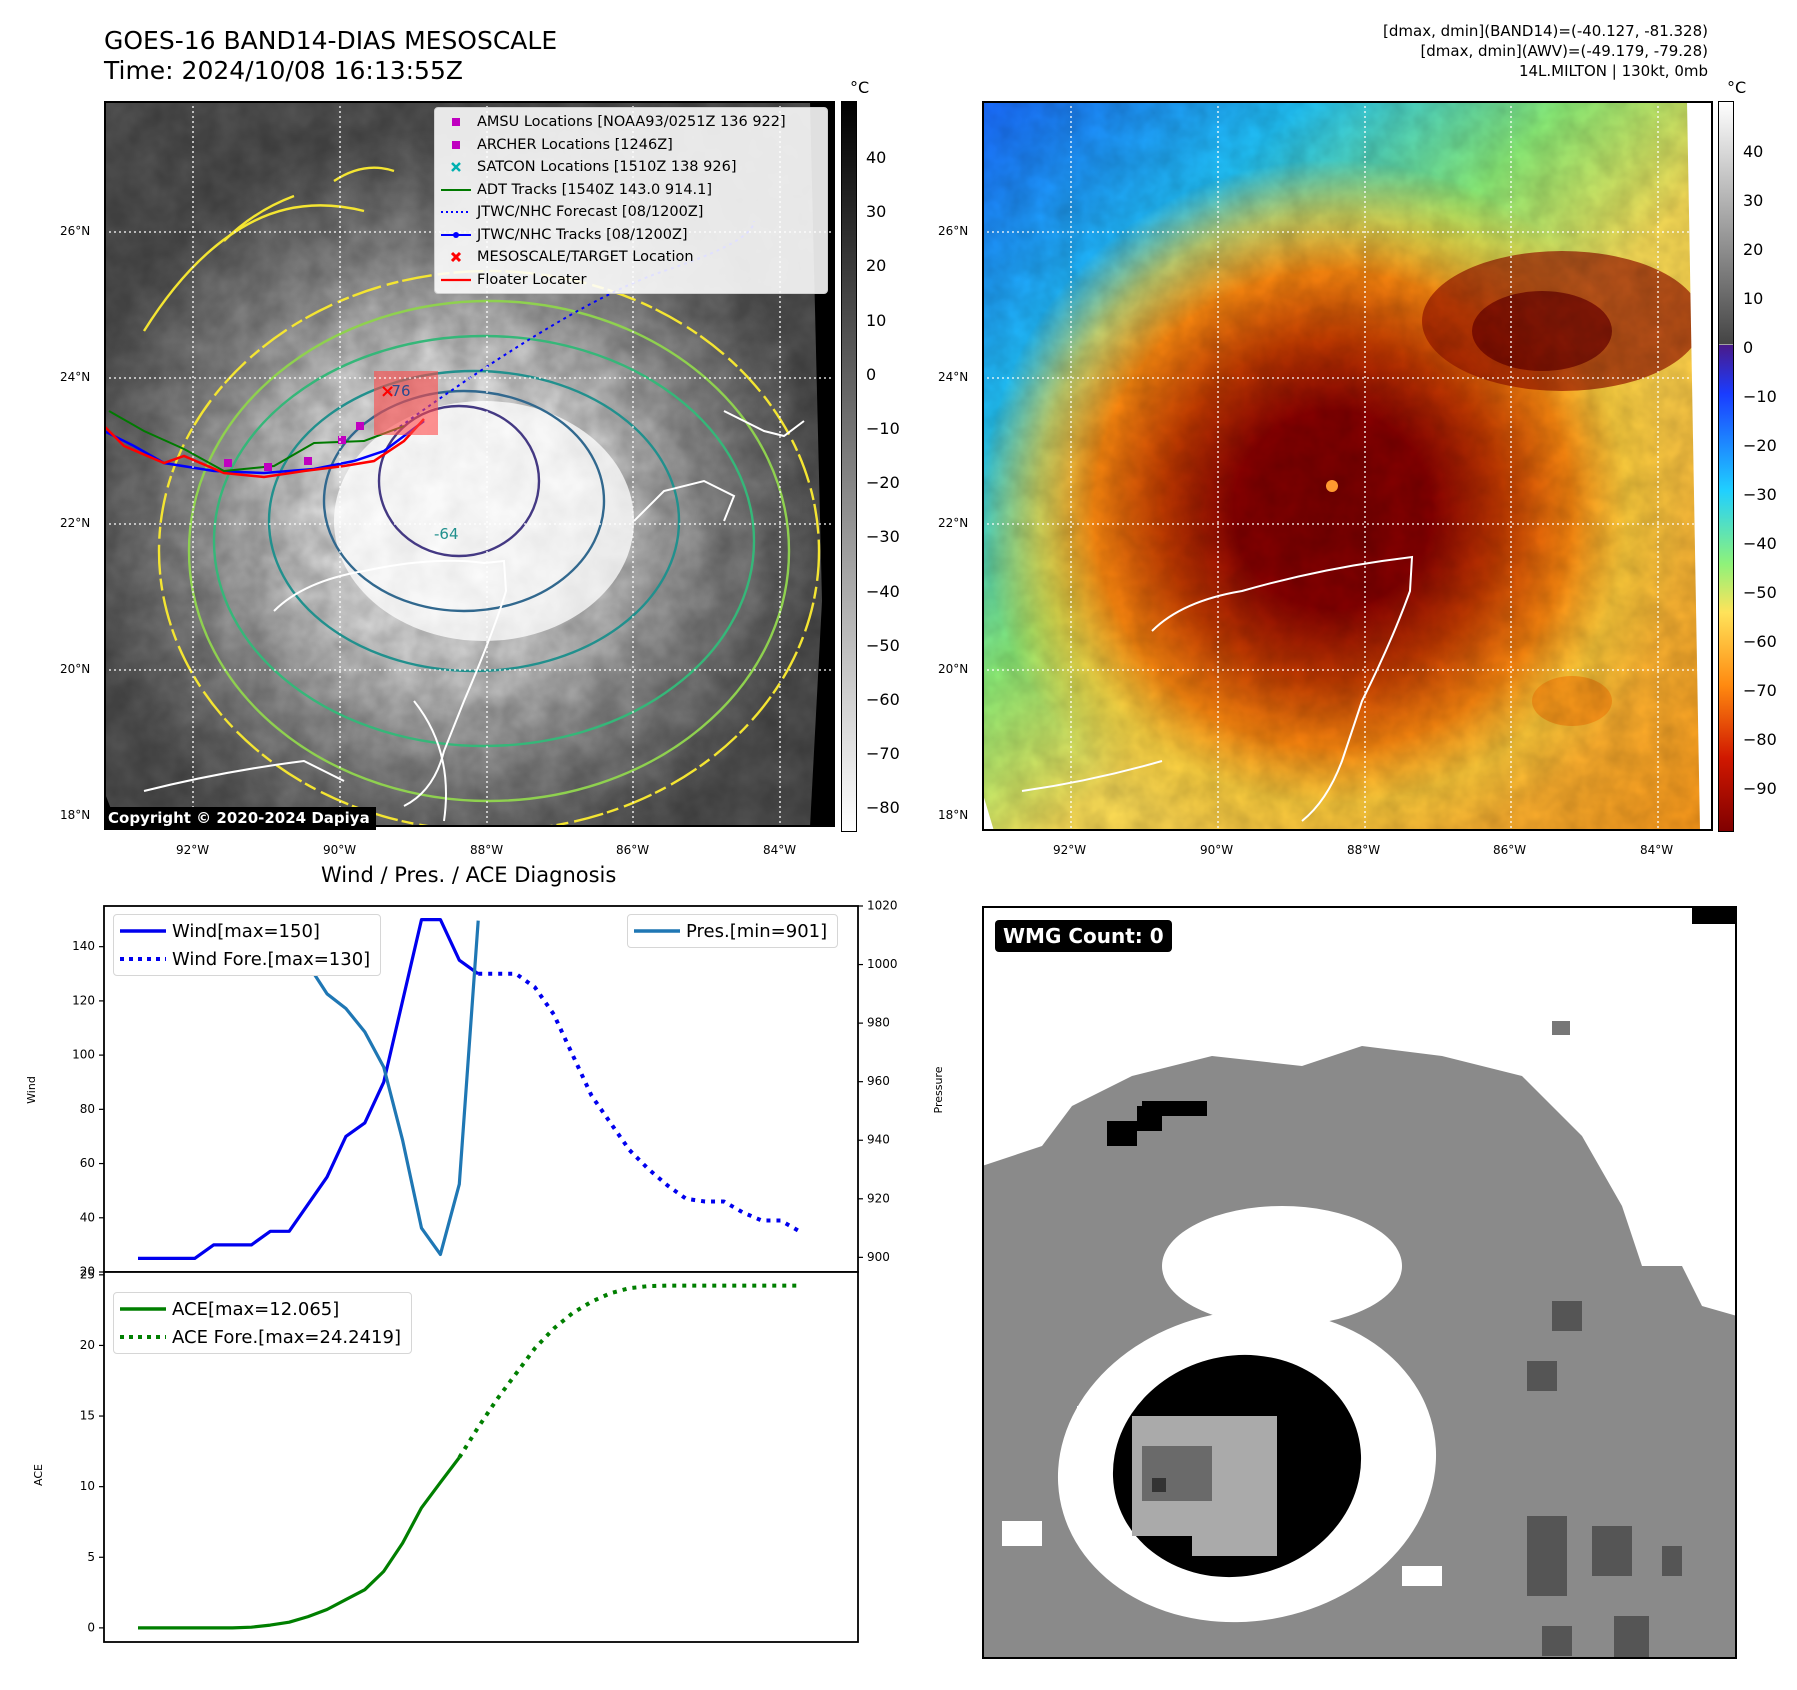 The image size is (1797, 1690). I want to click on grayscale-colorbar-tick-7: −30, so click(883, 537).